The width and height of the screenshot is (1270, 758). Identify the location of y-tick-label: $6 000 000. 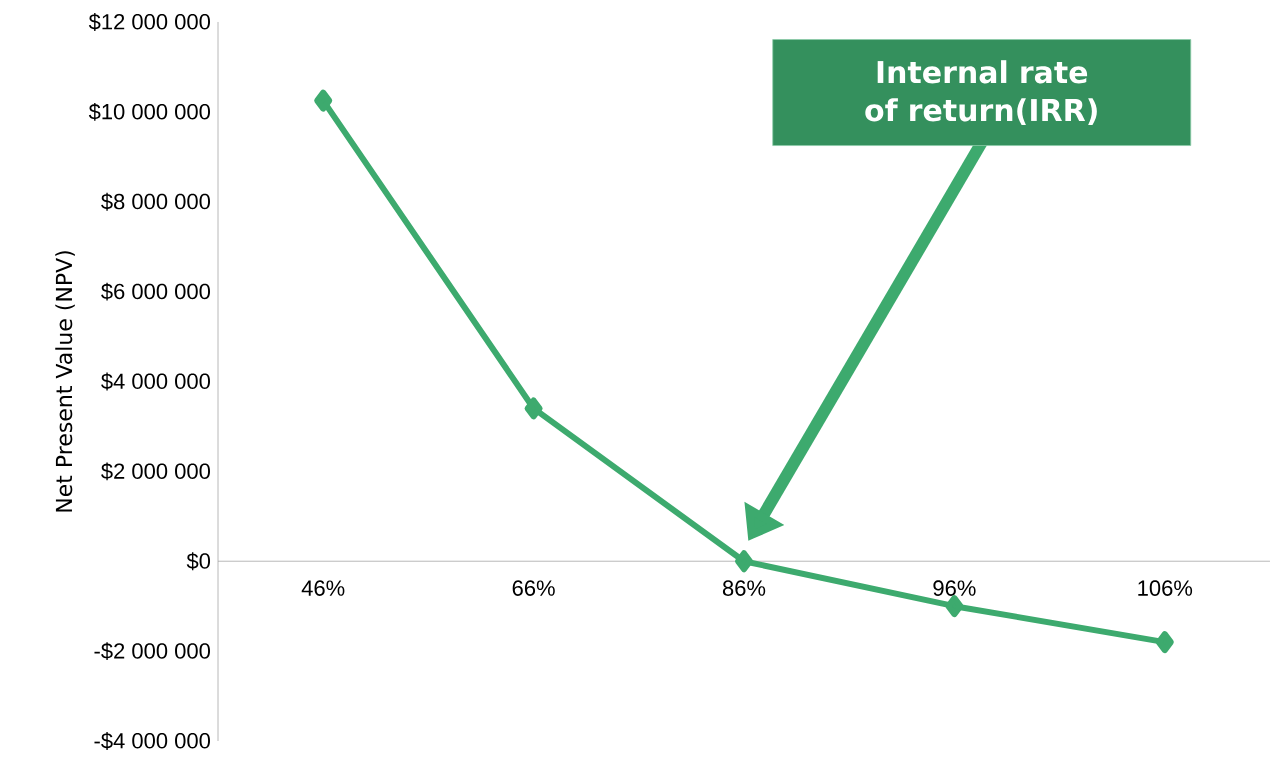
(156, 291).